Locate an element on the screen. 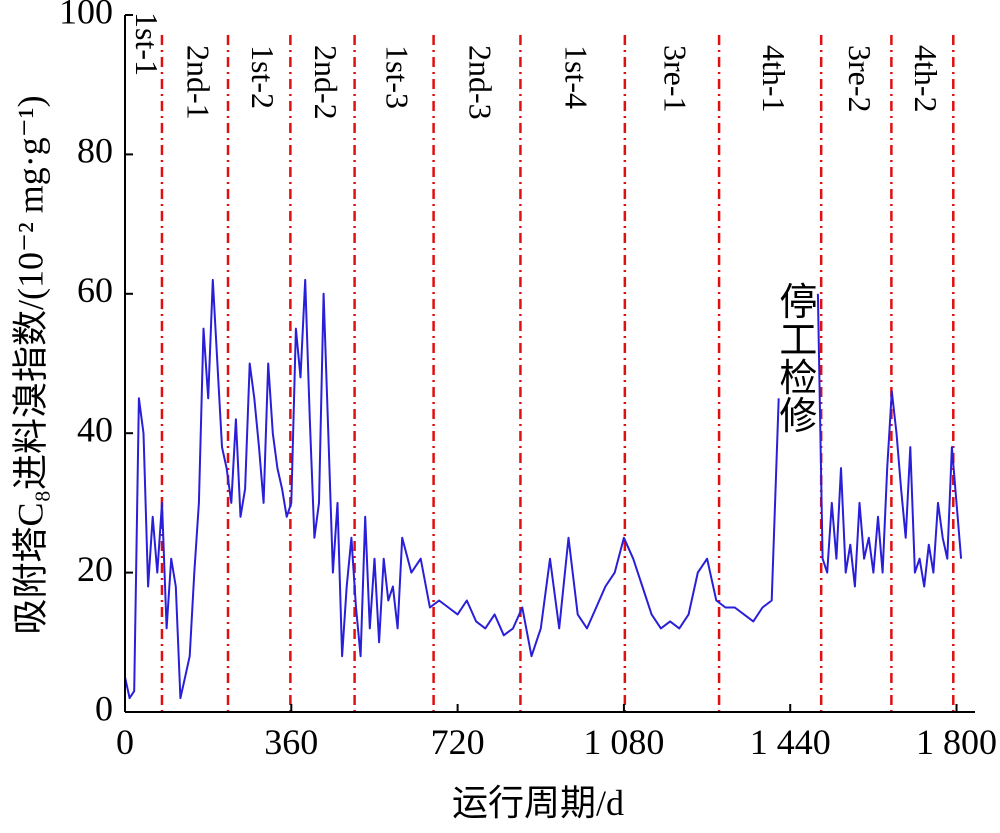  y-tick-label: 80 is located at coordinates (95, 151).